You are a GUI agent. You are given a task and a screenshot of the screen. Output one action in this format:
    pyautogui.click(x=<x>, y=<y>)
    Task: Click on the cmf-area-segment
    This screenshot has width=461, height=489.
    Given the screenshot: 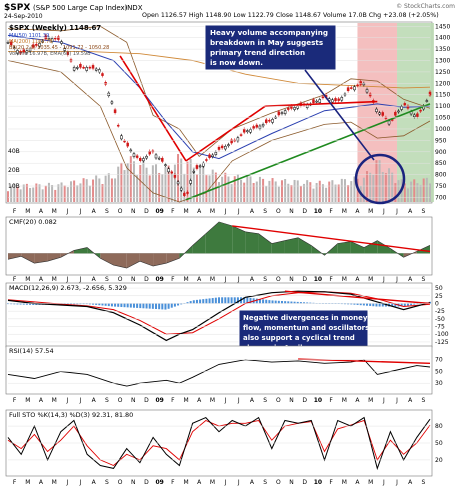 What is the action you would take?
    pyautogui.click(x=107, y=259)
    